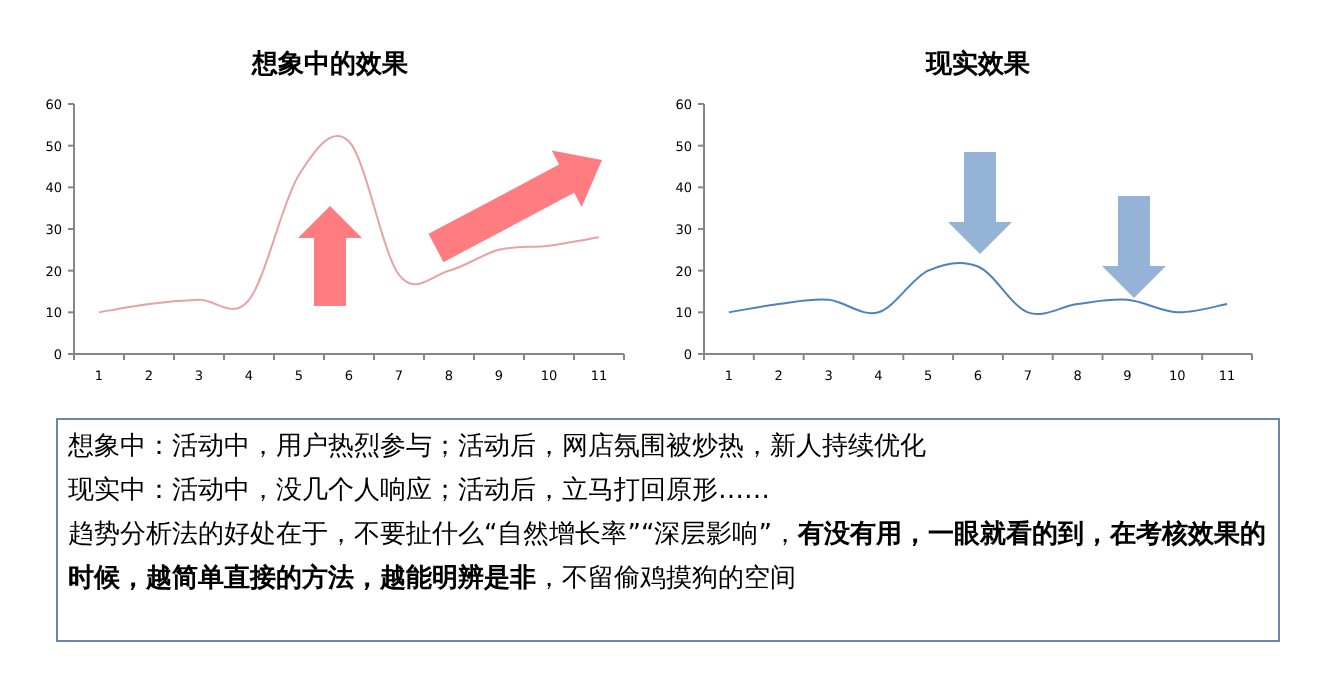 Image resolution: width=1324 pixels, height=698 pixels. What do you see at coordinates (497, 447) in the screenshot?
I see `text: 想象中：活动中，用户热烈参与；活动后，网店氛围被炒热，新人持续优化` at bounding box center [497, 447].